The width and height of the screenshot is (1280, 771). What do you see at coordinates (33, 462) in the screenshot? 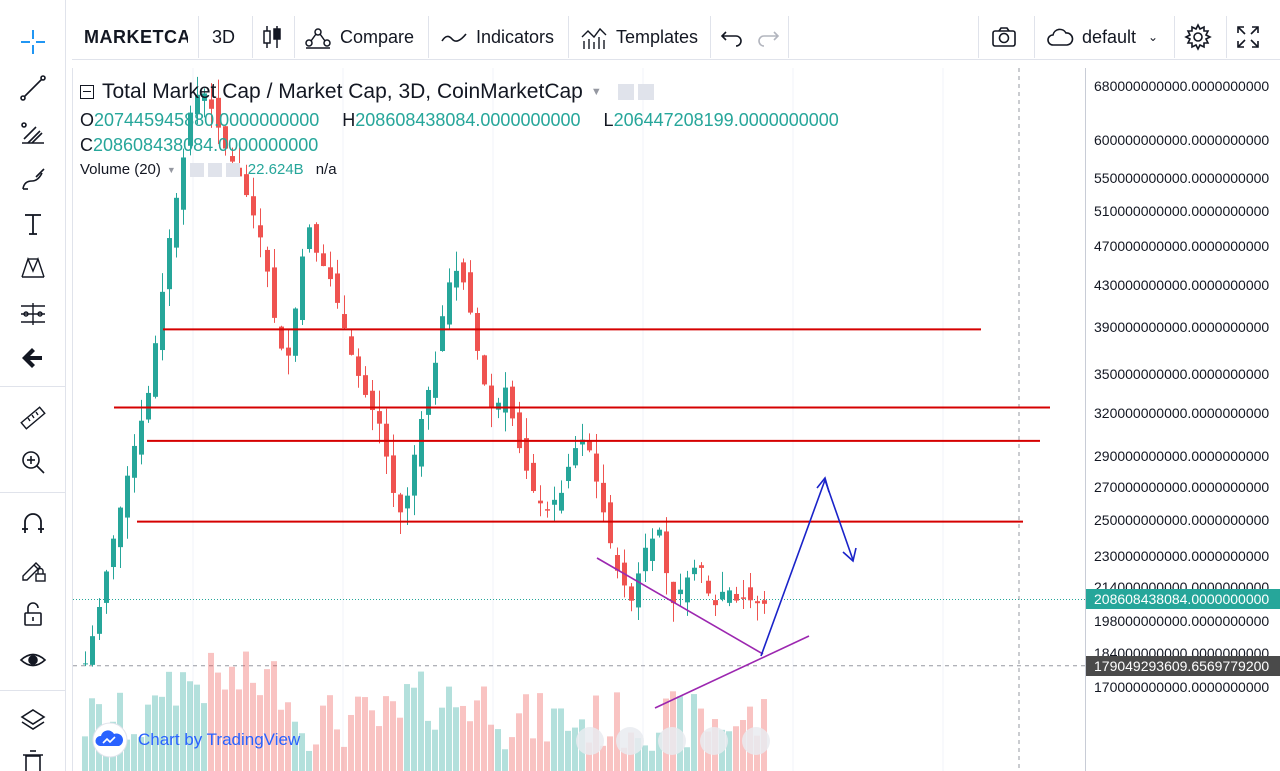
I see `zoom-in-icon` at bounding box center [33, 462].